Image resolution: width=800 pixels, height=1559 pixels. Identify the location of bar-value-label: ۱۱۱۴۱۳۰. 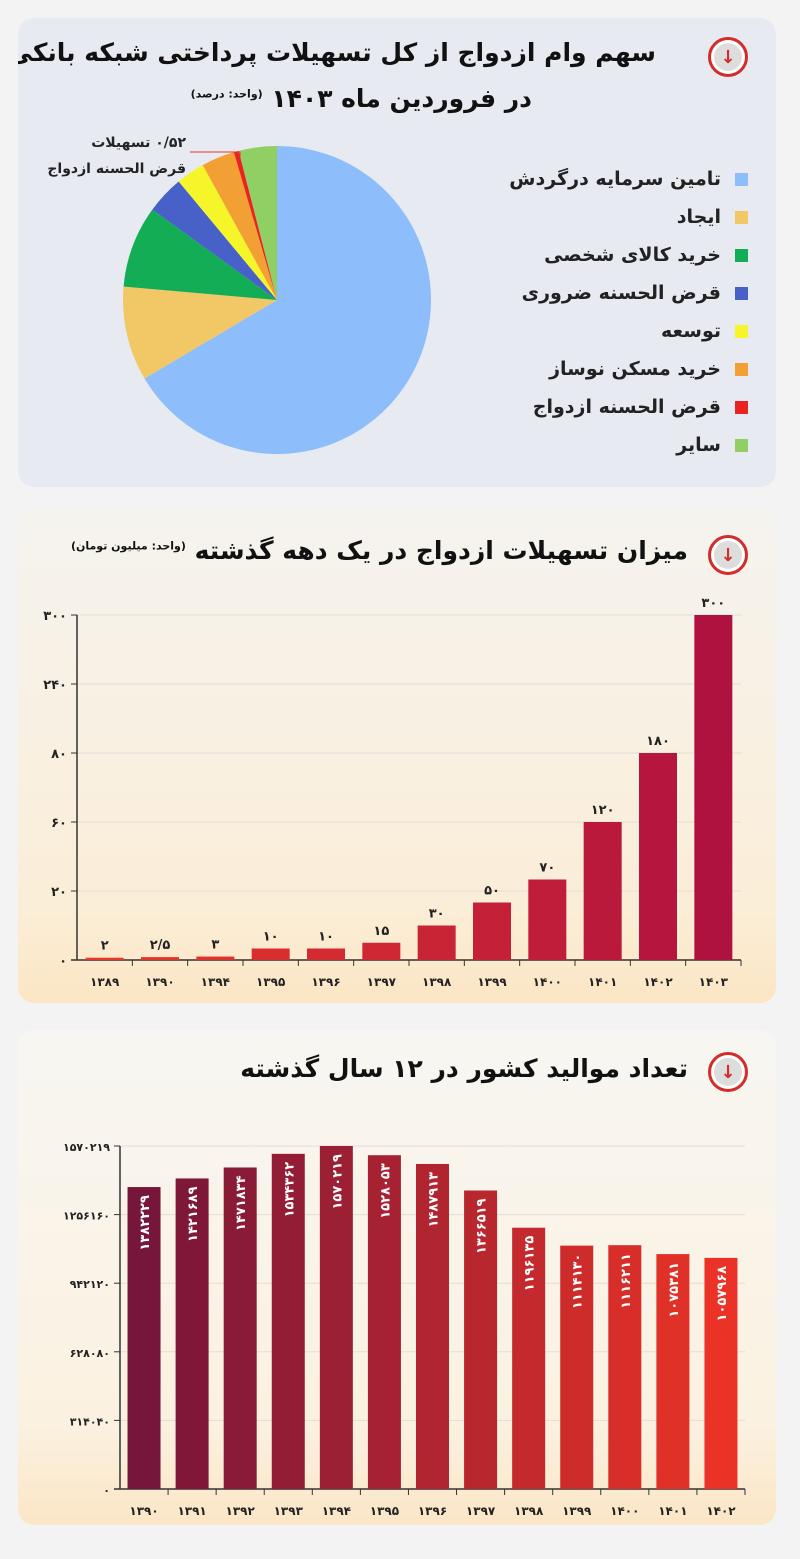
(578, 1282).